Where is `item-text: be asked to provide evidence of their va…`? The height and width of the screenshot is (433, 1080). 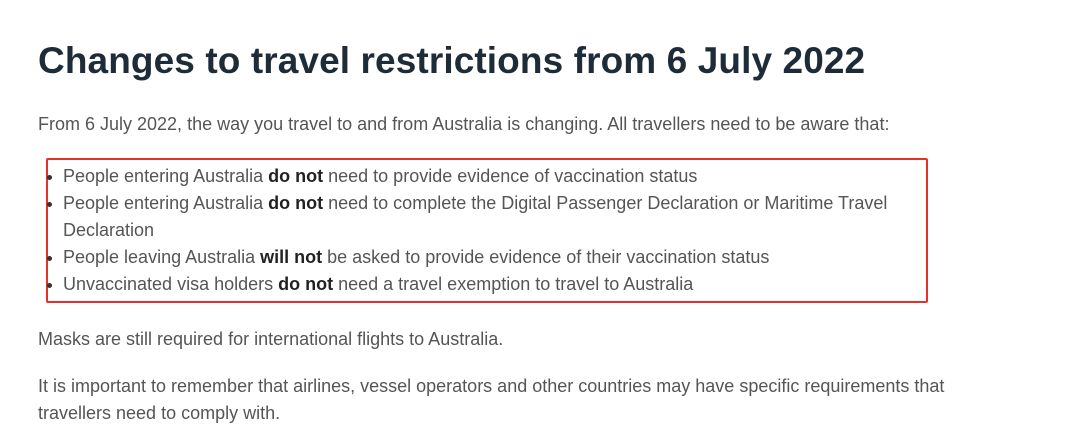
item-text: be asked to provide evidence of their va… is located at coordinates (546, 257).